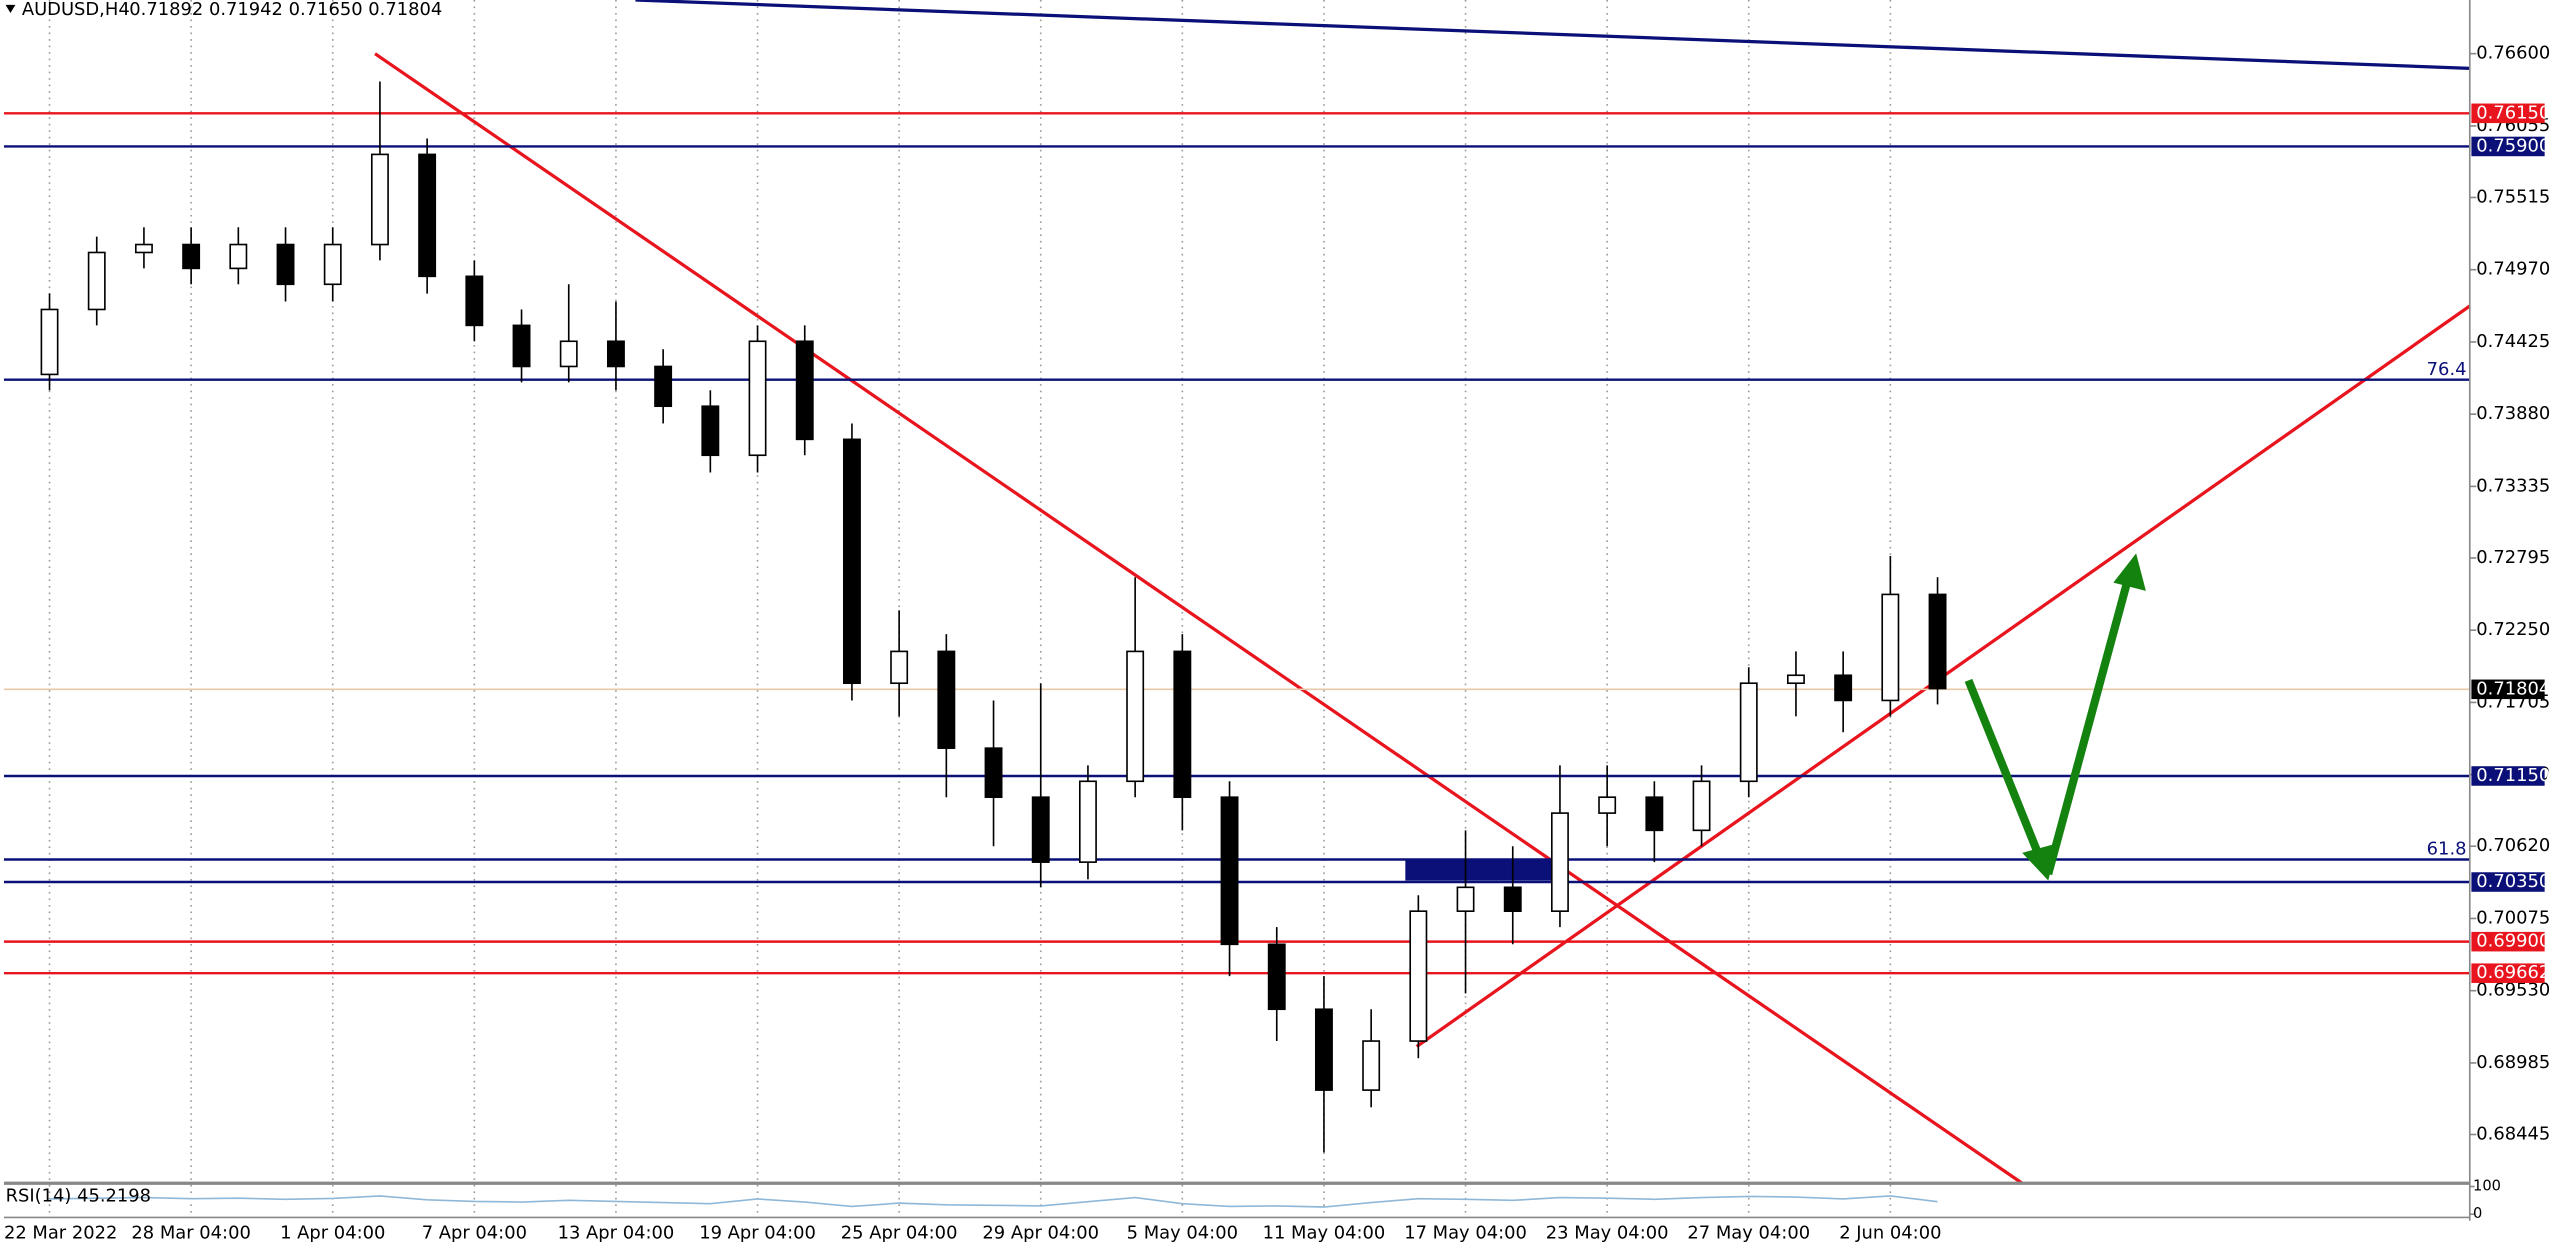 This screenshot has width=2560, height=1250. I want to click on price-tag-label: 0.69662, so click(2513, 972).